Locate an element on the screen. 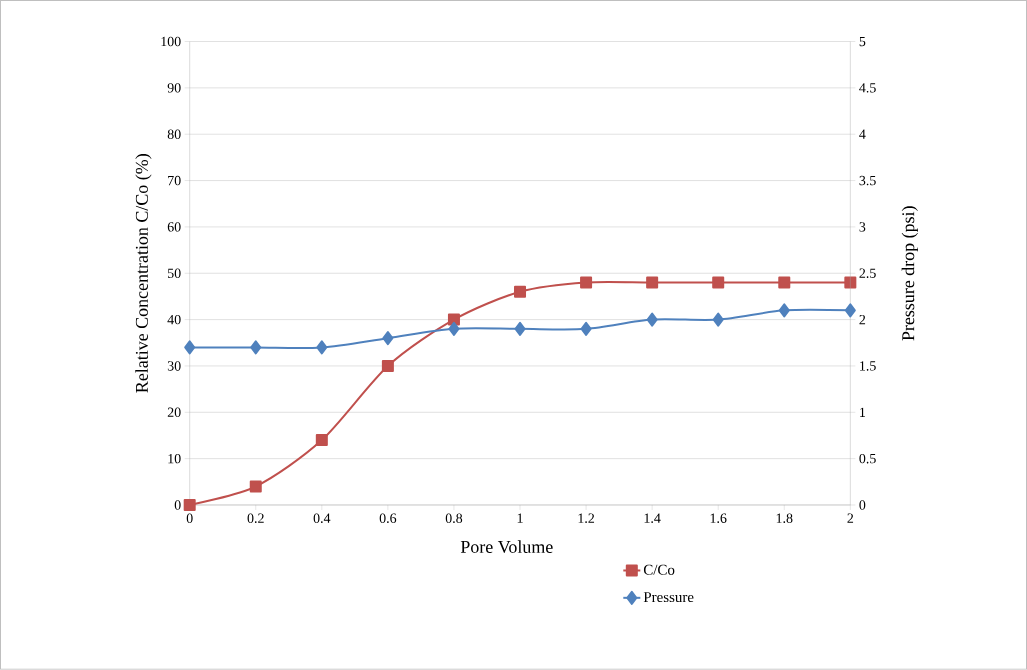 The height and width of the screenshot is (670, 1027). y2-tick-label: 2.5 is located at coordinates (867, 273).